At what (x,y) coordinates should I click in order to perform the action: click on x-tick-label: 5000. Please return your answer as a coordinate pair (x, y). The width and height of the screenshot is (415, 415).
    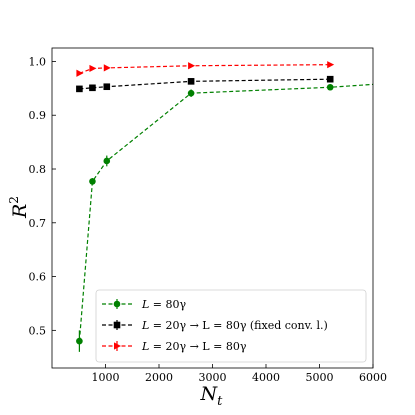
    Looking at the image, I should click on (320, 377).